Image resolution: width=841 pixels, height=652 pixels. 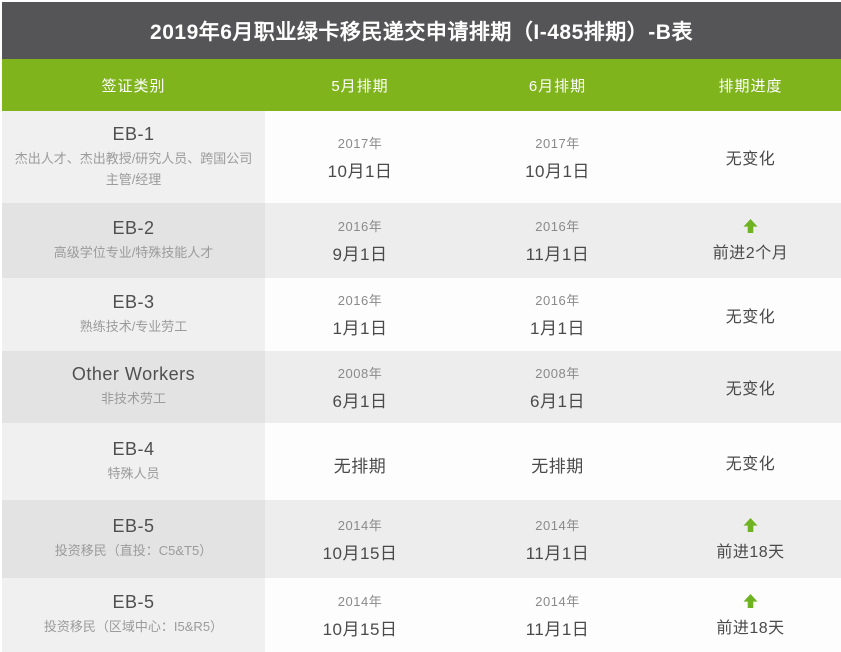 What do you see at coordinates (133, 86) in the screenshot?
I see `column-header-visa-category: 签证类别` at bounding box center [133, 86].